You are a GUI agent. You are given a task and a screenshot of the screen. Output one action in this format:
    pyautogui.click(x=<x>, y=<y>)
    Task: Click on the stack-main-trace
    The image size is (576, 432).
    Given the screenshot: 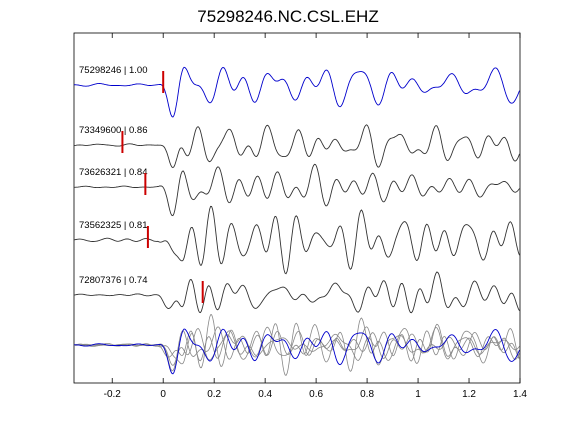 What is the action you would take?
    pyautogui.click(x=297, y=351)
    